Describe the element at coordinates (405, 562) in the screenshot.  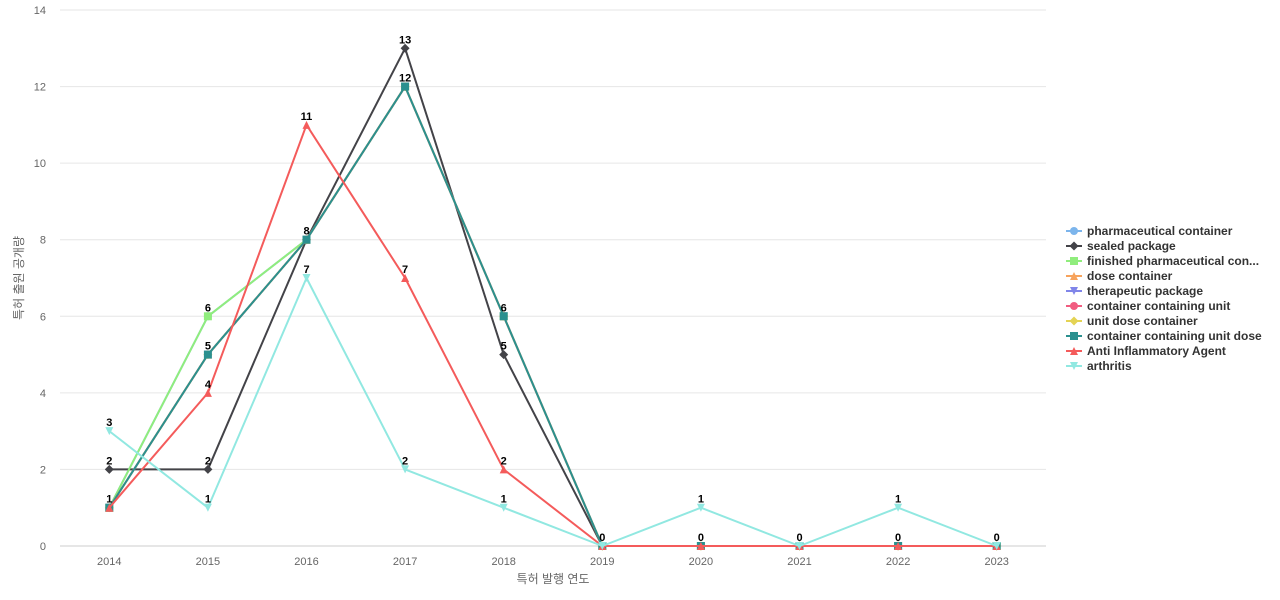
I see `x-tick-label: 2017` at that location.